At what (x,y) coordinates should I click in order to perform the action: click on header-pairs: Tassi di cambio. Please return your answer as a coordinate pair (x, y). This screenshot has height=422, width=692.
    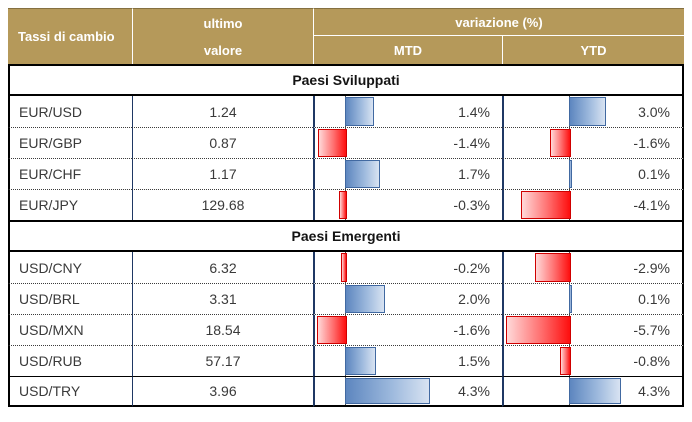
    Looking at the image, I should click on (70, 36).